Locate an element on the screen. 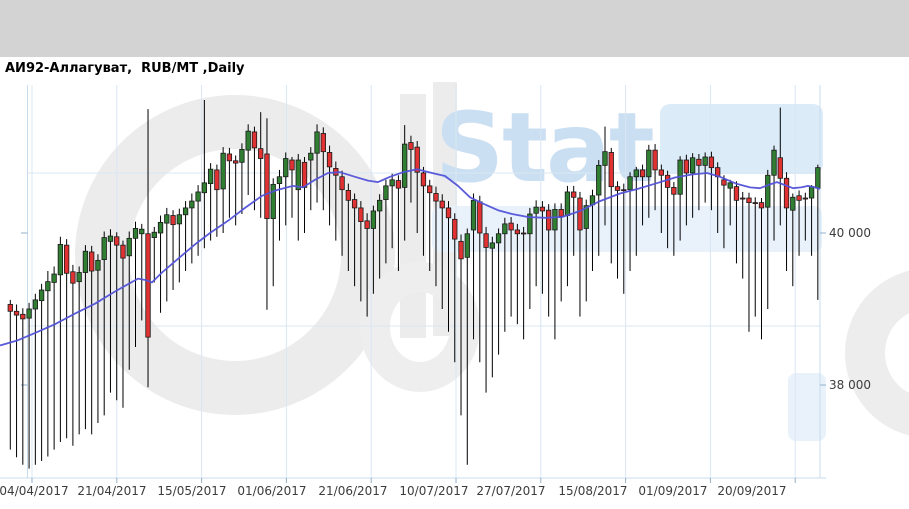  window-chrome-bar is located at coordinates (454, 28).